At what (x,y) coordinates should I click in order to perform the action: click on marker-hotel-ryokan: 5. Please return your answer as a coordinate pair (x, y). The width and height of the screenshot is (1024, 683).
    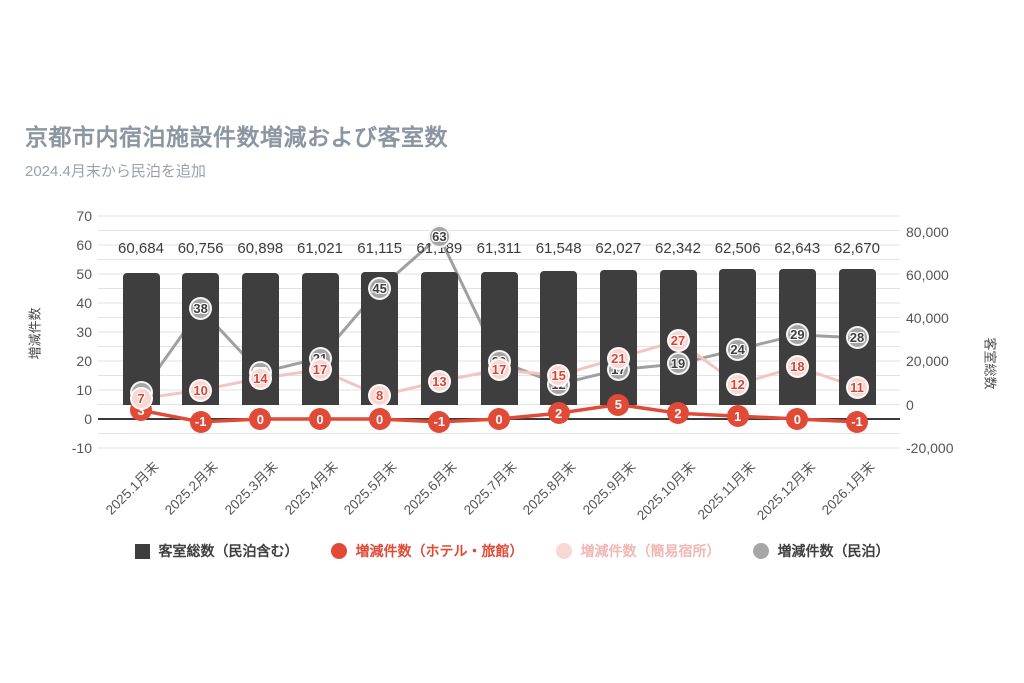
    Looking at the image, I should click on (618, 404).